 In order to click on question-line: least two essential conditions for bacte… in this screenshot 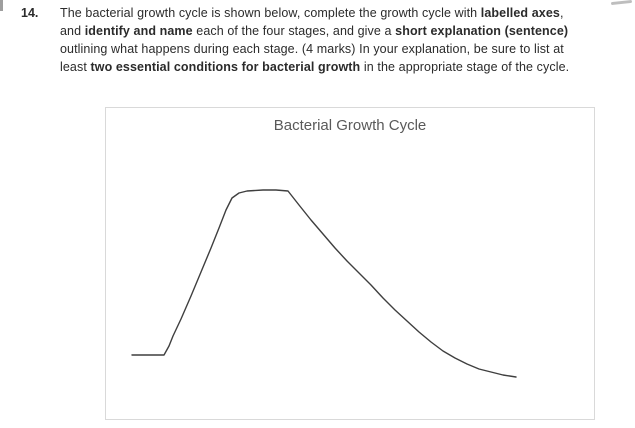, I will do `click(315, 67)`.